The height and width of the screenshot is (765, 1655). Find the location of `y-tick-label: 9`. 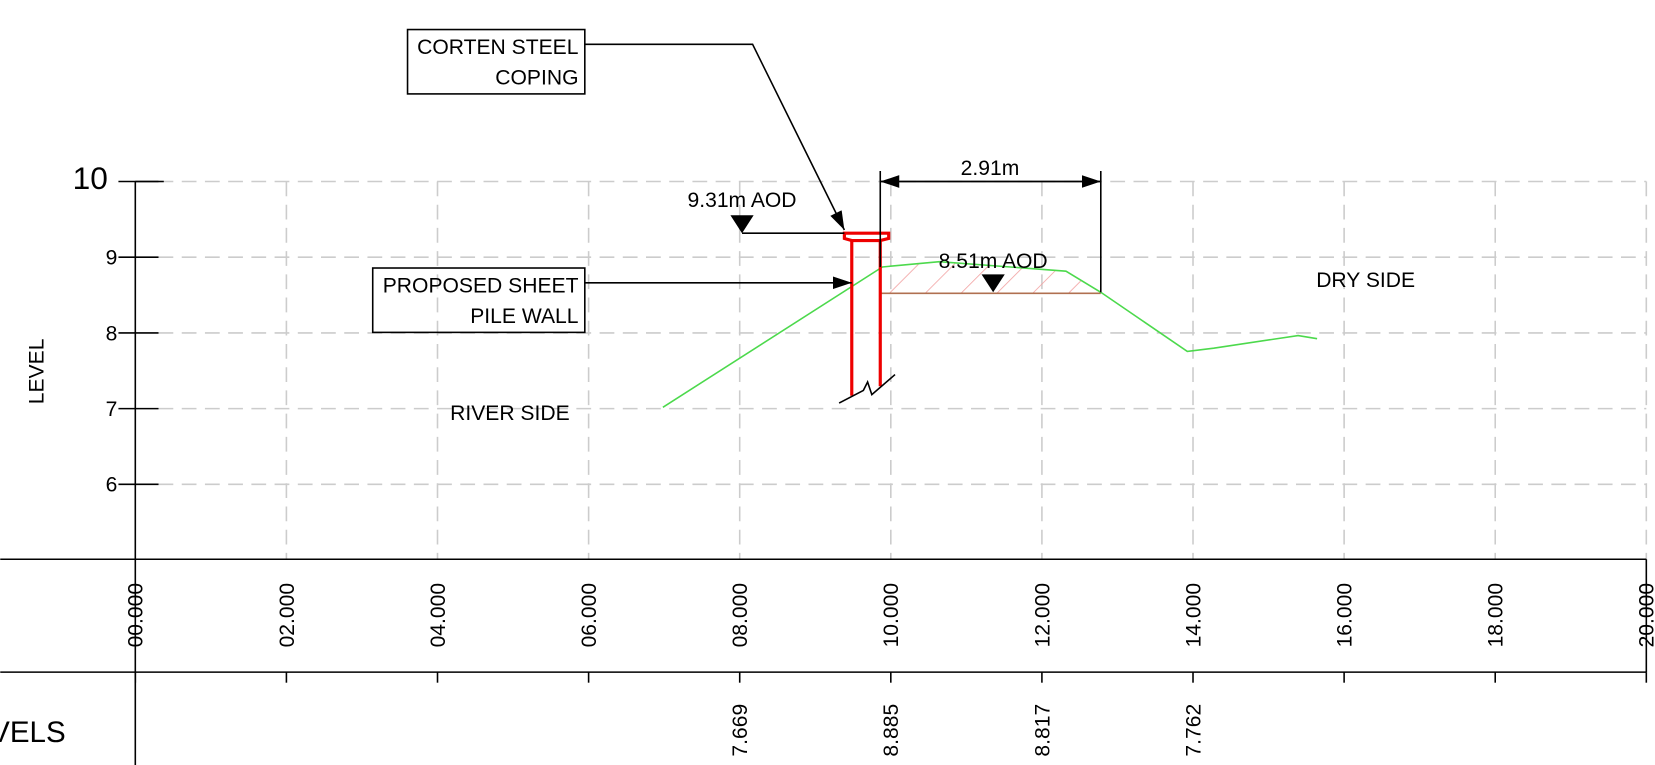

y-tick-label: 9 is located at coordinates (112, 258).